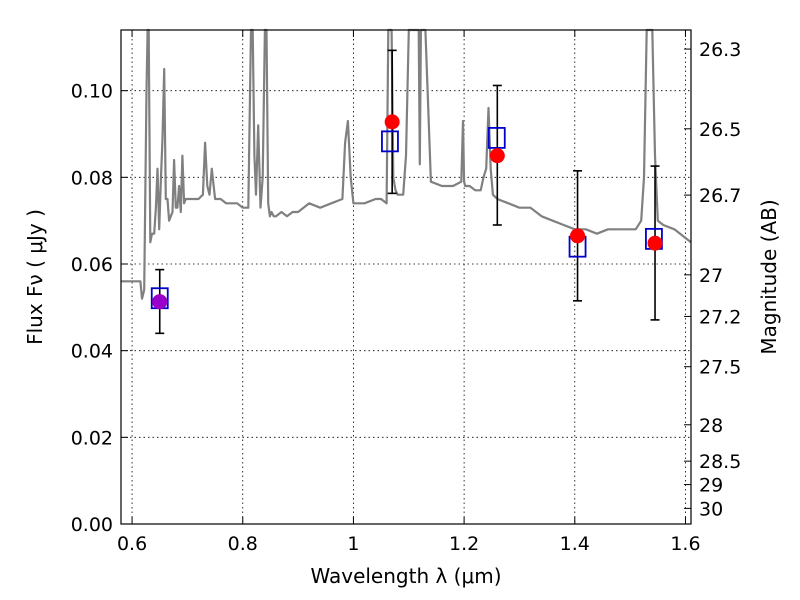  What do you see at coordinates (99, 308) in the screenshot?
I see `y-axis: 0.00 0.02 0.04 0.06 0.08 0.10` at bounding box center [99, 308].